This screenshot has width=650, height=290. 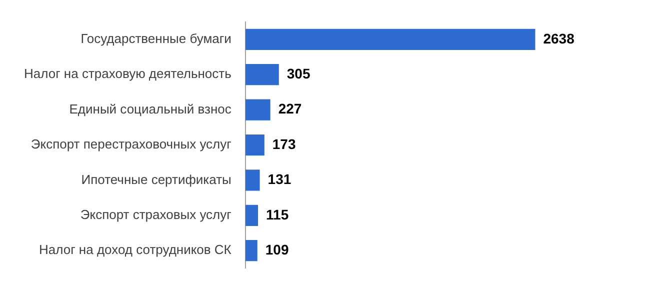 What do you see at coordinates (156, 38) in the screenshot?
I see `y-tick-label: Государственные бумаги` at bounding box center [156, 38].